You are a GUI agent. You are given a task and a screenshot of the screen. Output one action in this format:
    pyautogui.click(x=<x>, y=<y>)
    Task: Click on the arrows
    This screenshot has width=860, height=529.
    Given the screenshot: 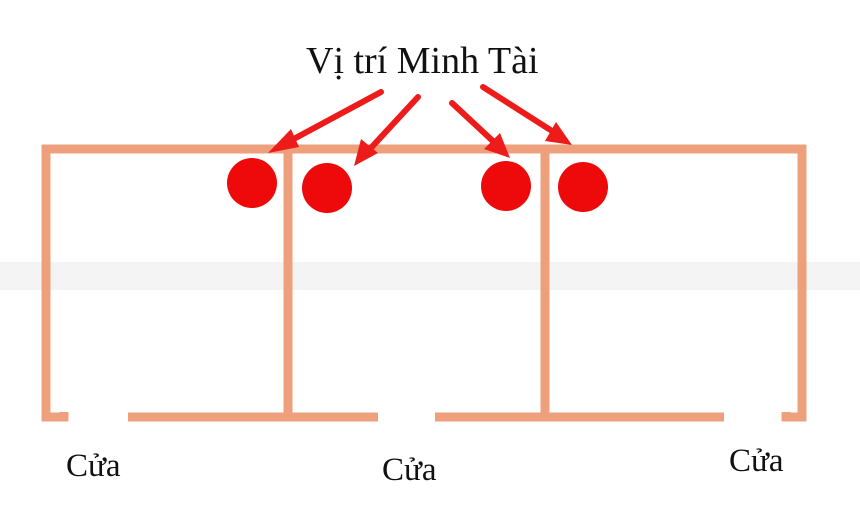 What is the action you would take?
    pyautogui.click(x=420, y=125)
    